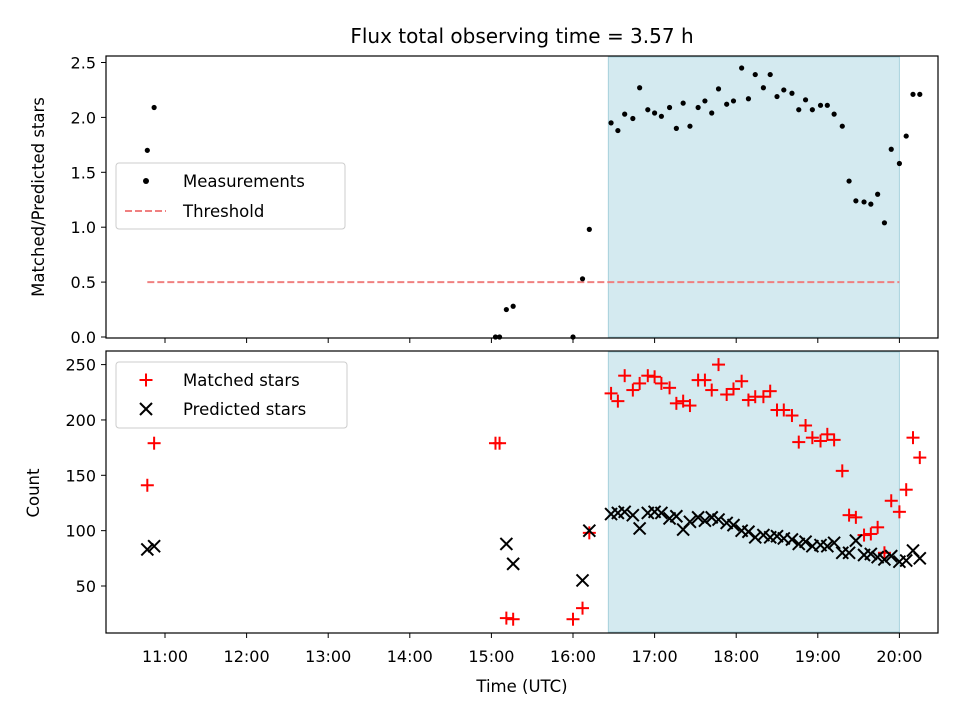 The height and width of the screenshot is (720, 960). What do you see at coordinates (80, 475) in the screenshot?
I see `bottom-y-tick-label: 150` at bounding box center [80, 475].